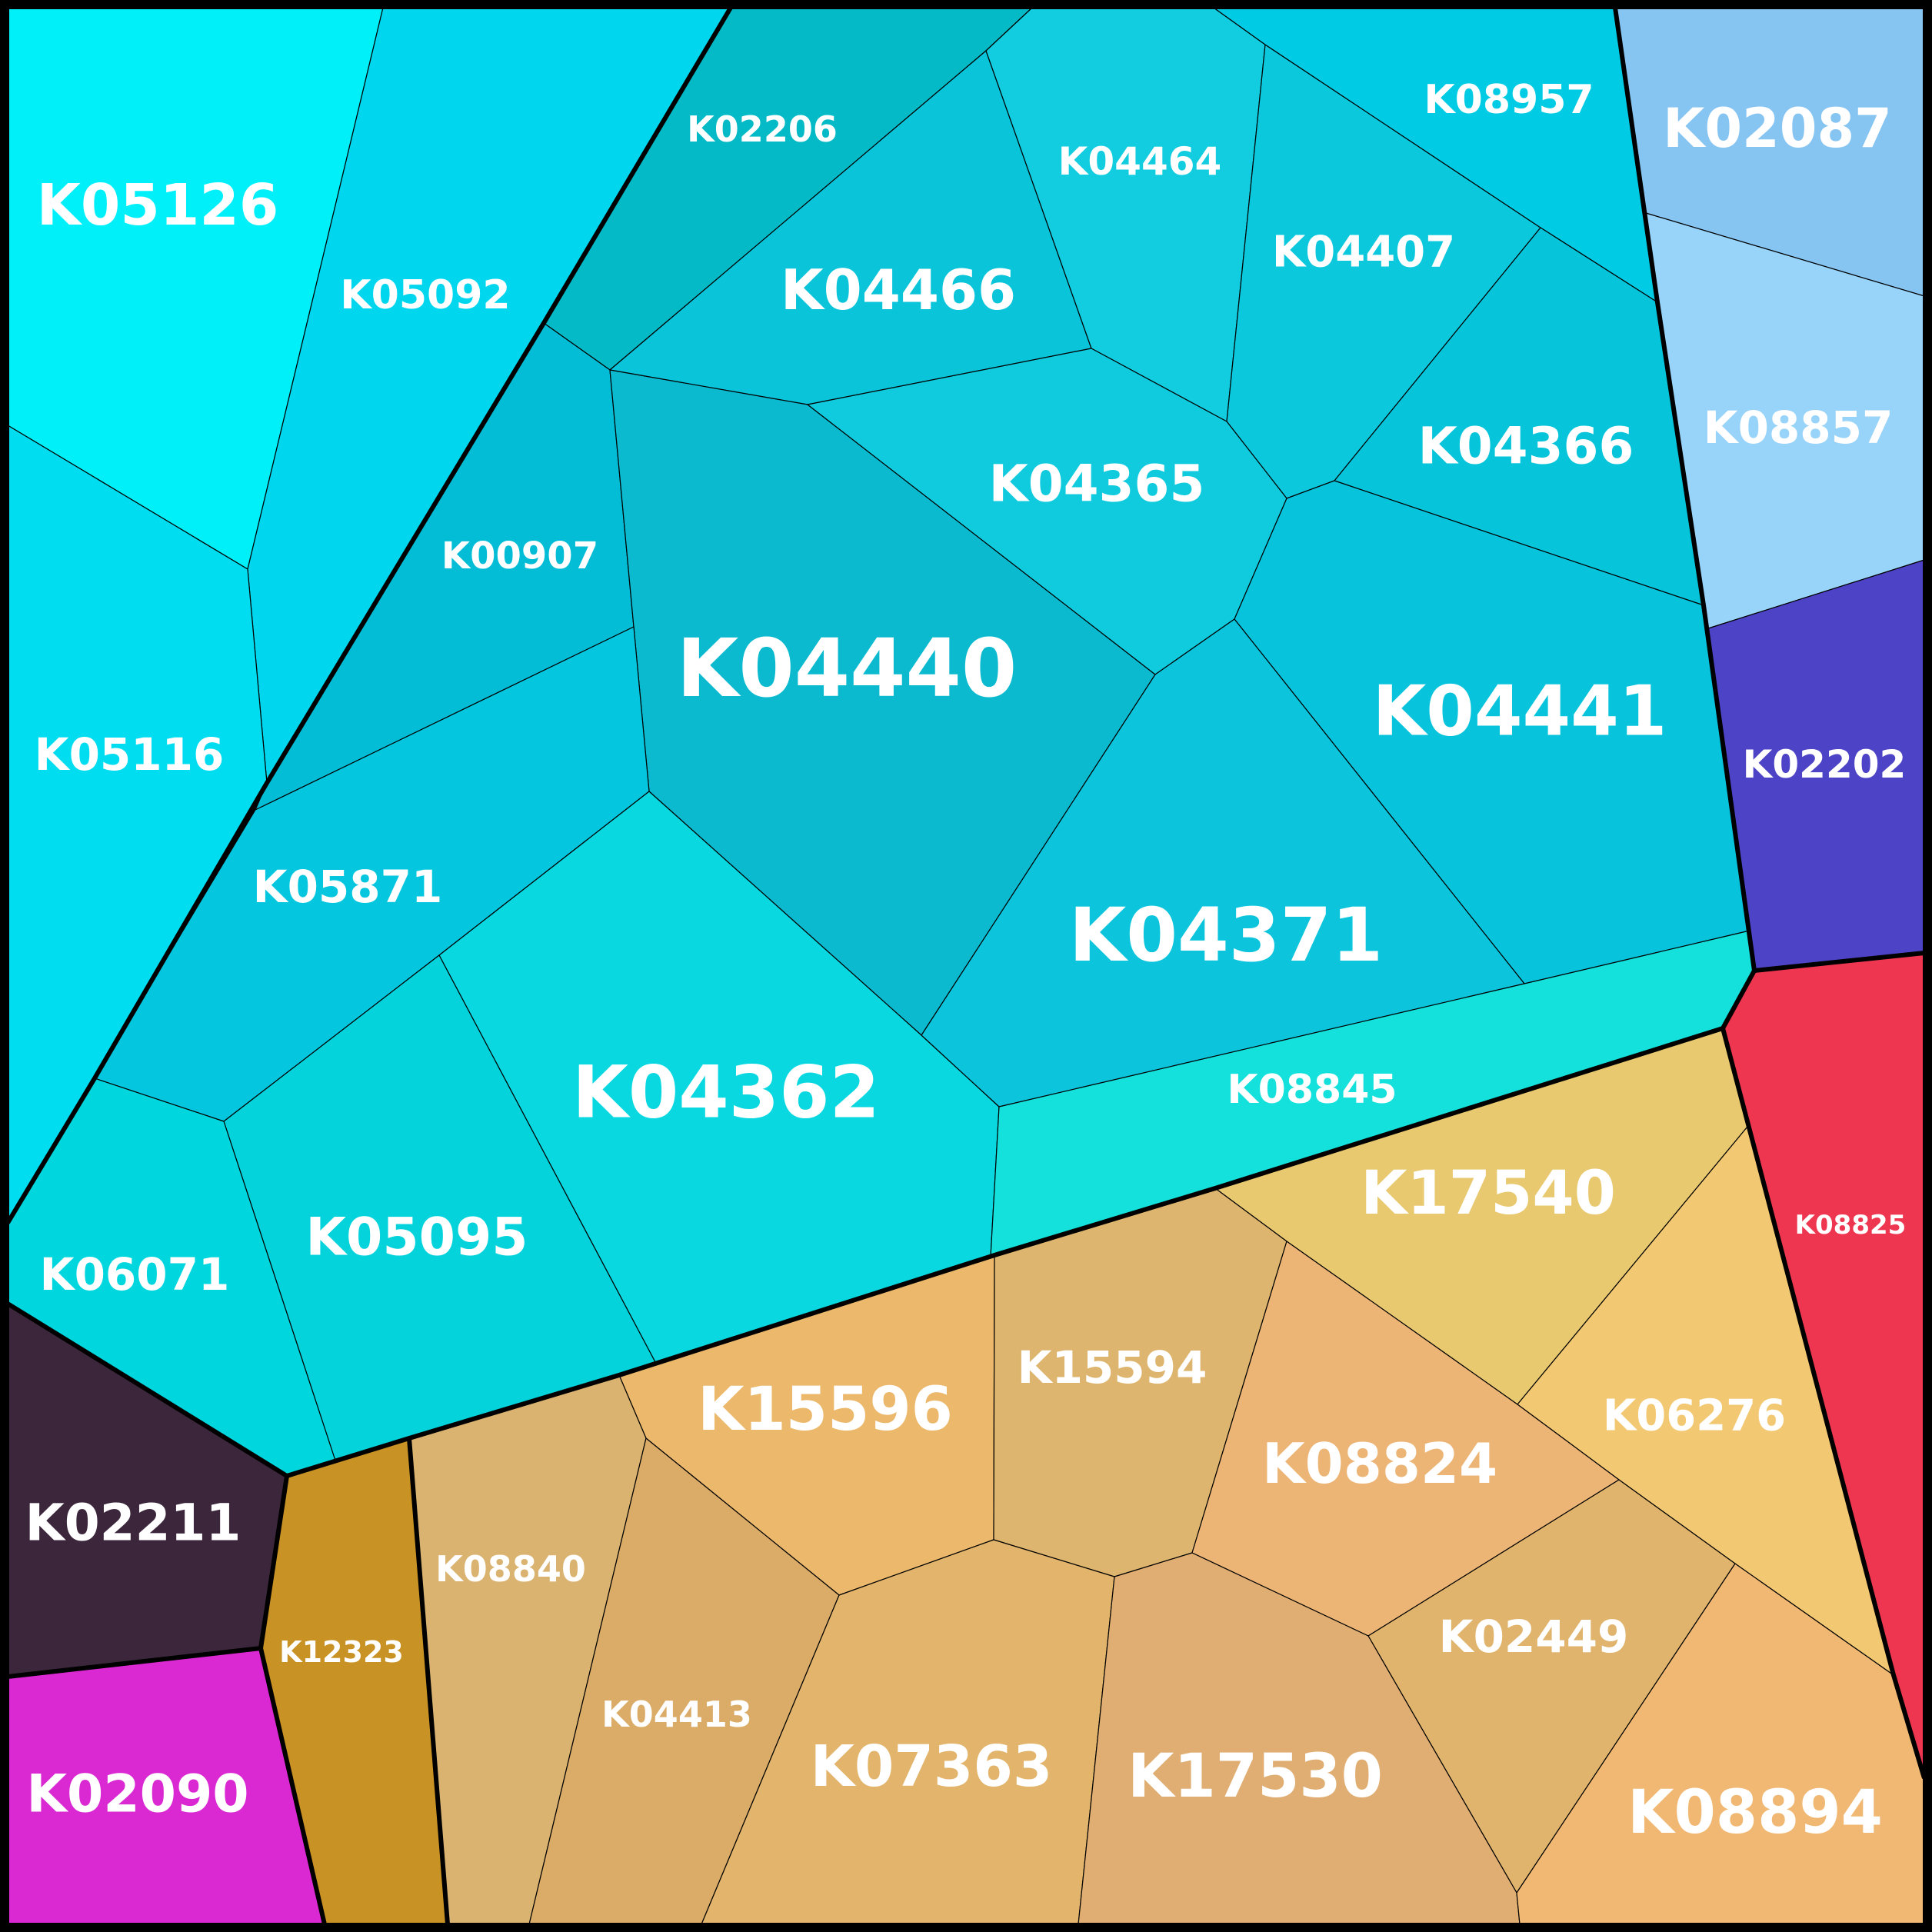 The image size is (1932, 1932). I want to click on label-K08840: K08840, so click(510, 1569).